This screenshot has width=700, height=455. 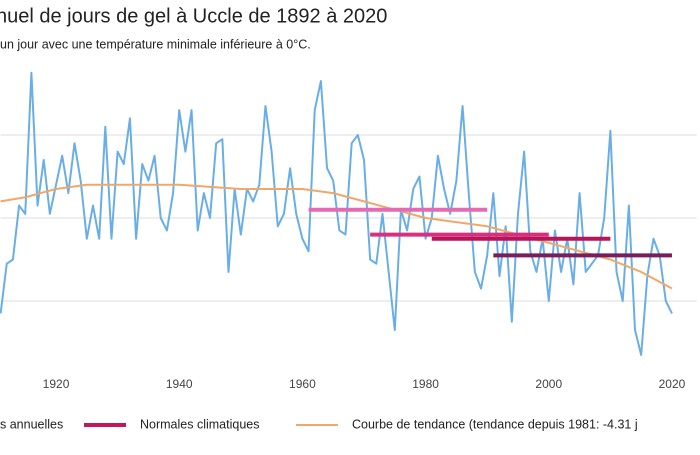 I want to click on x-tick-label: 1980, so click(x=425, y=384).